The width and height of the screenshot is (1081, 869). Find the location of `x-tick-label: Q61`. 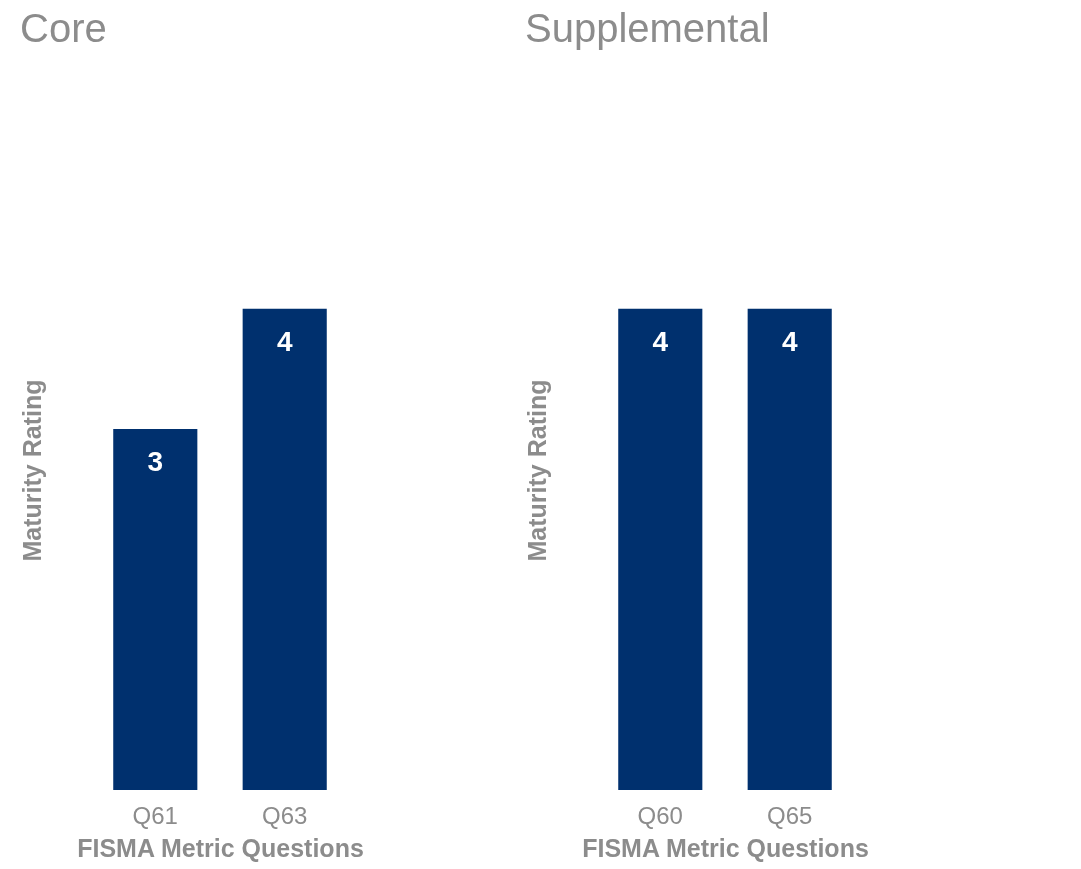

x-tick-label: Q61 is located at coordinates (155, 815).